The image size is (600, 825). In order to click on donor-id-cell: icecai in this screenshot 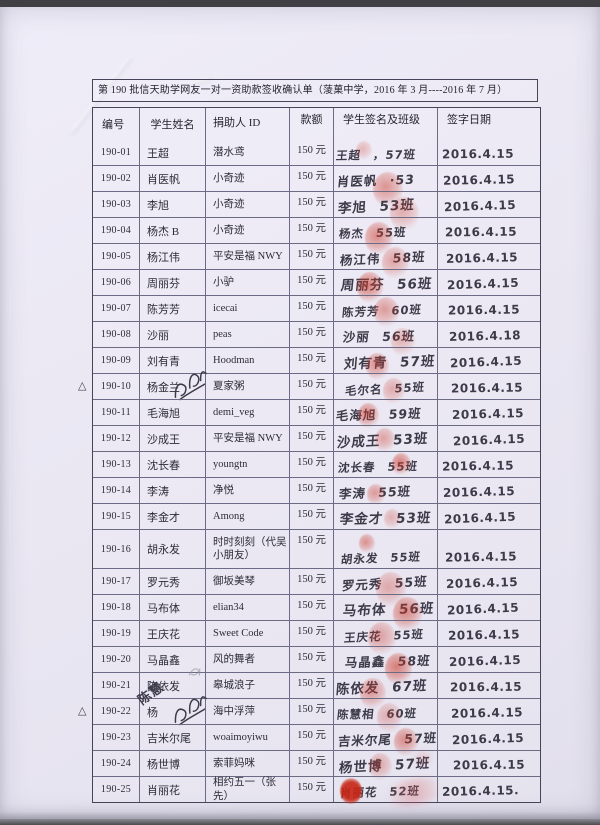, I will do `click(247, 308)`.